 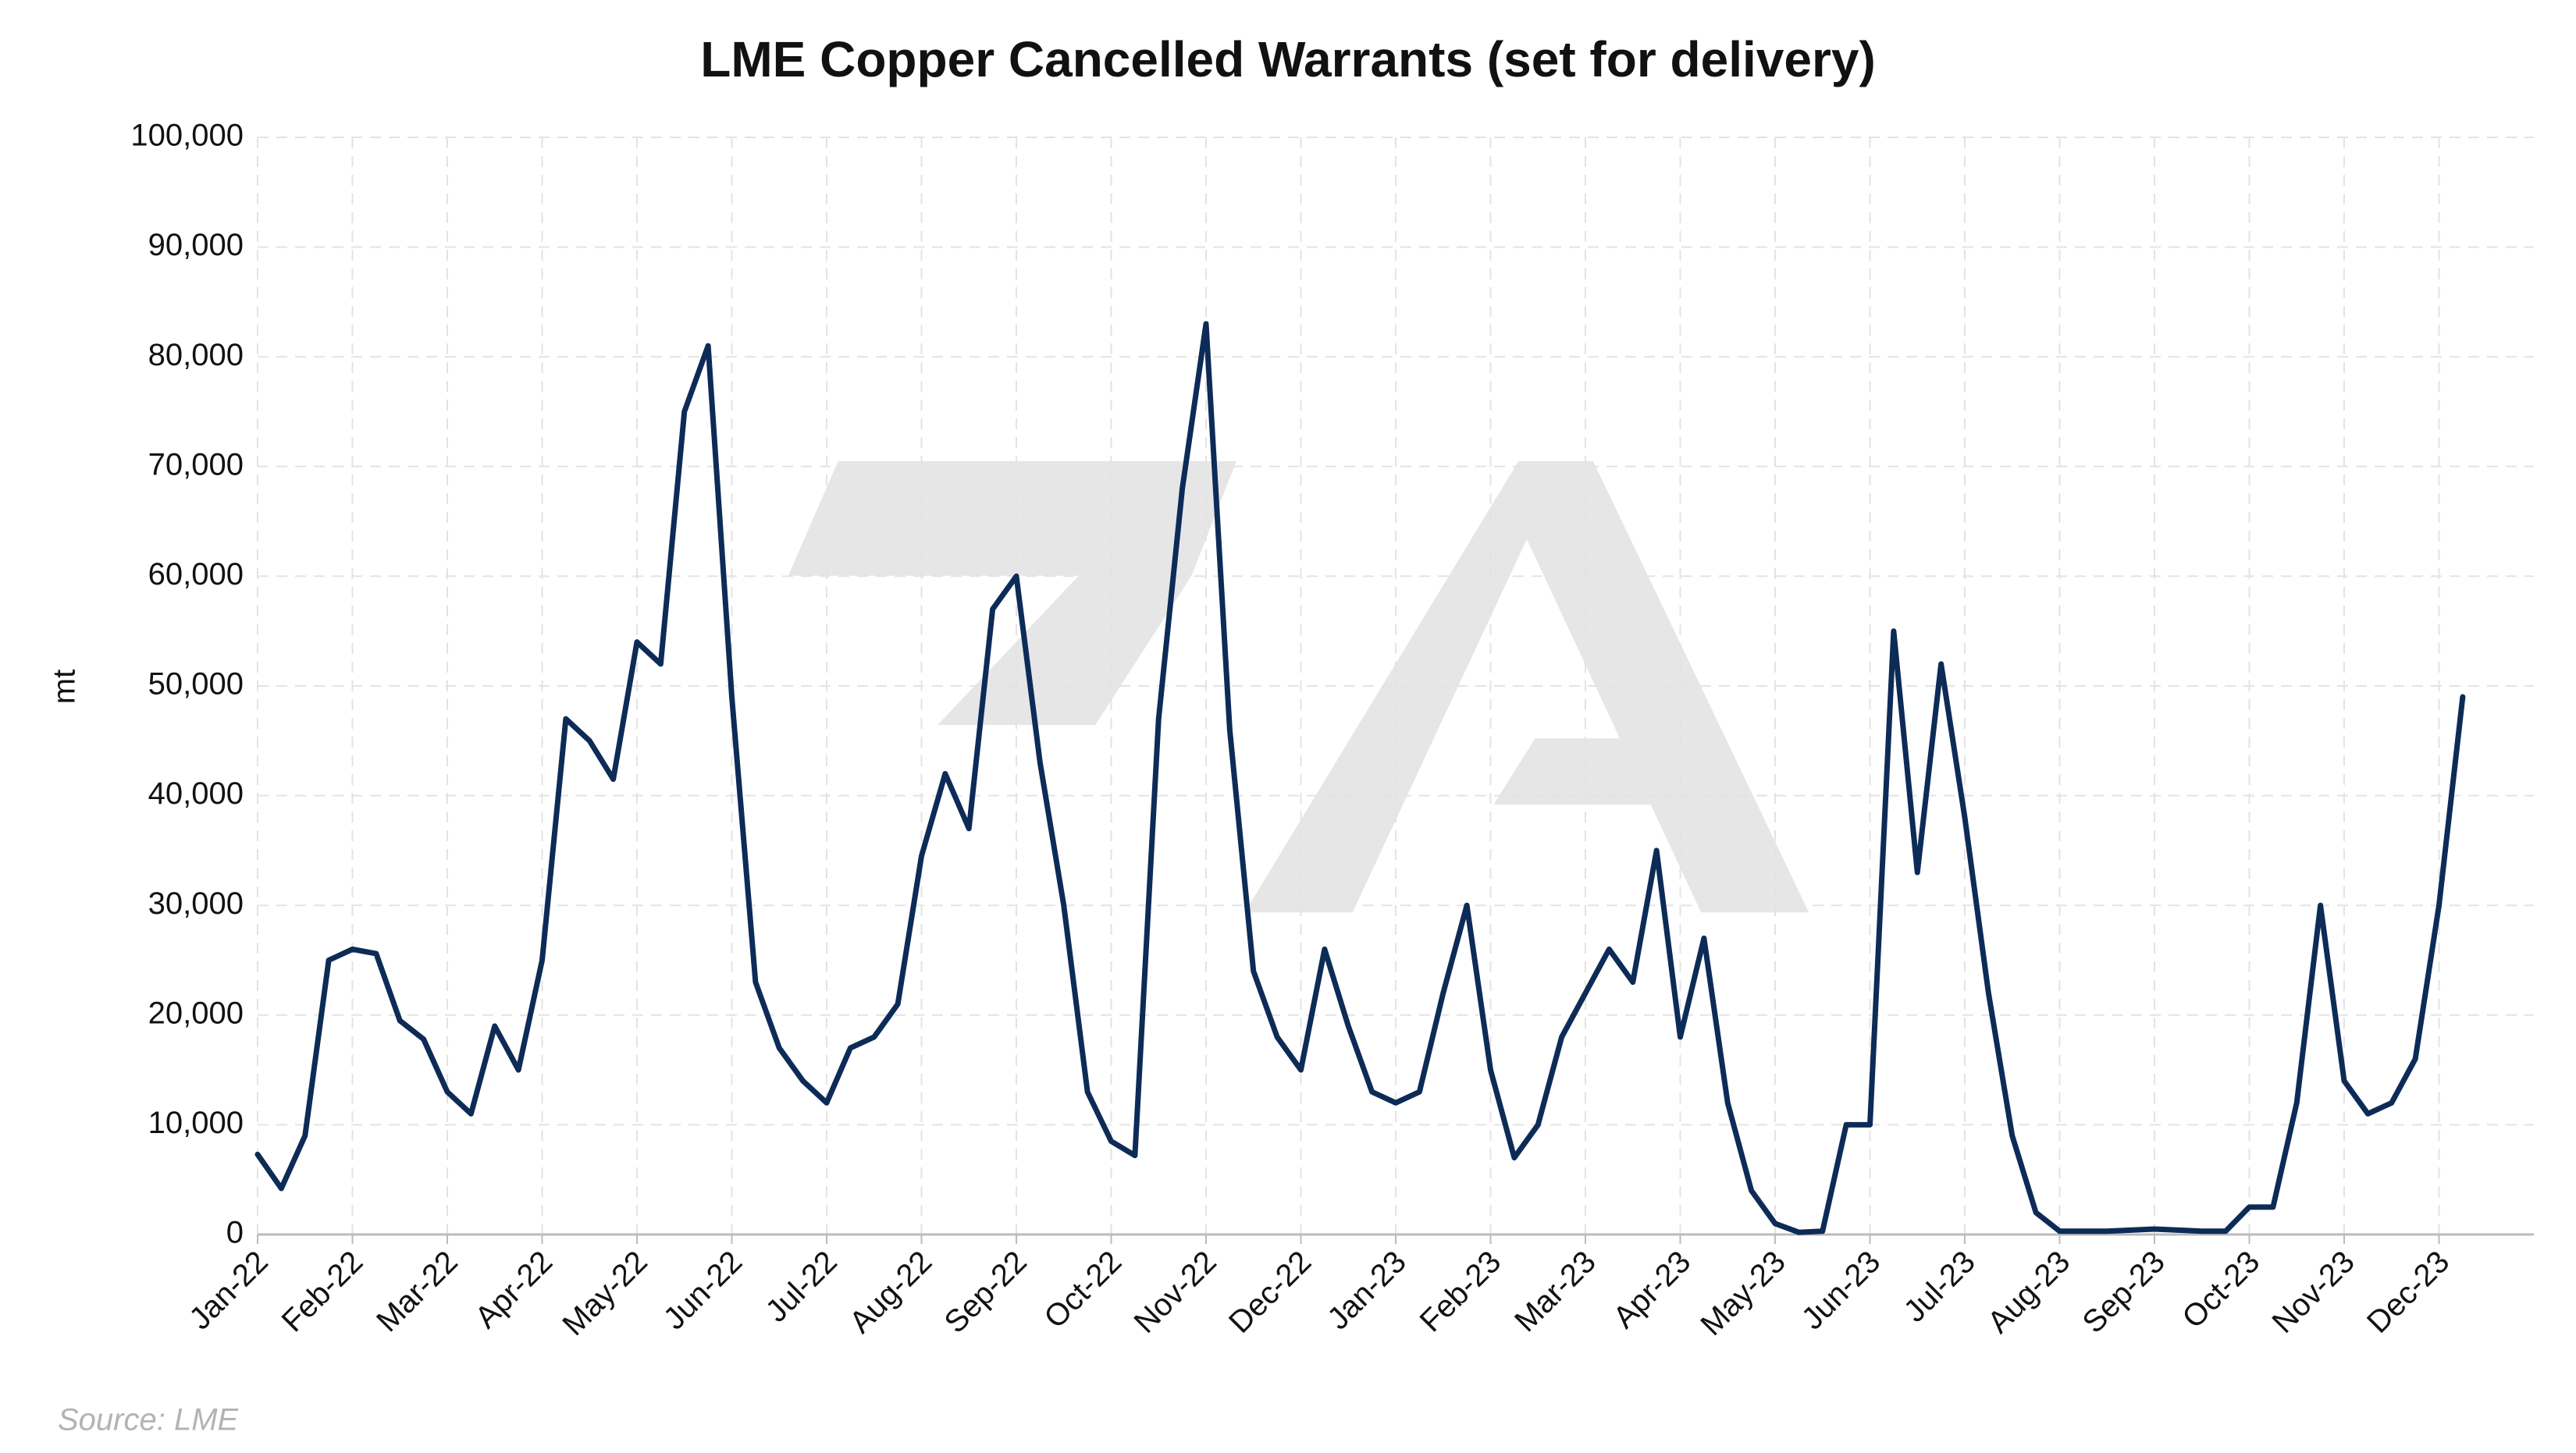 I want to click on y-tick-label: 10,000, so click(x=196, y=1123).